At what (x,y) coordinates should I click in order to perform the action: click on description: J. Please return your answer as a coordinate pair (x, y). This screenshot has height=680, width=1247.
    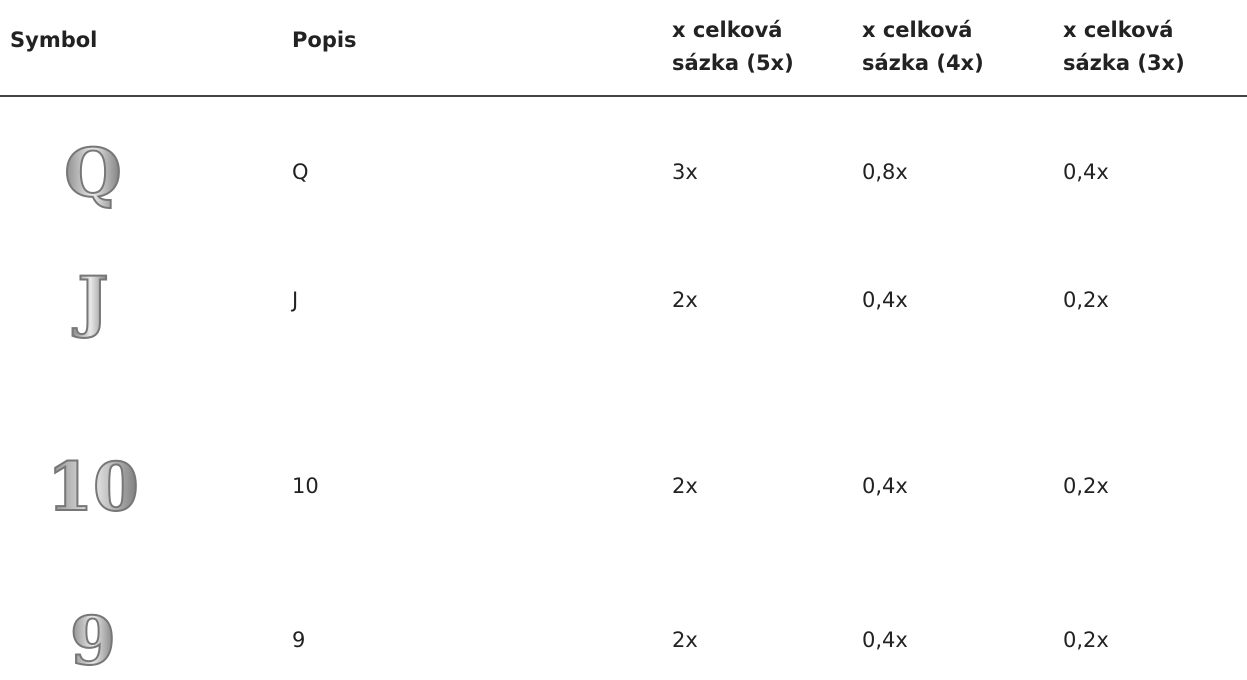
    Looking at the image, I should click on (295, 300).